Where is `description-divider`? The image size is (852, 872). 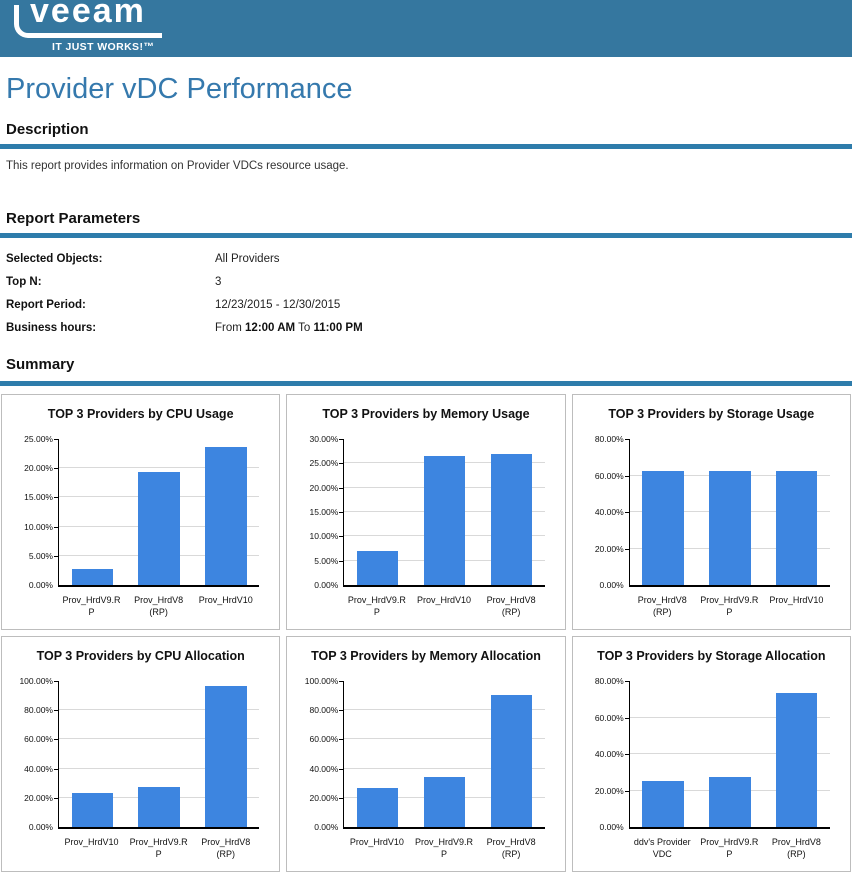
description-divider is located at coordinates (426, 146).